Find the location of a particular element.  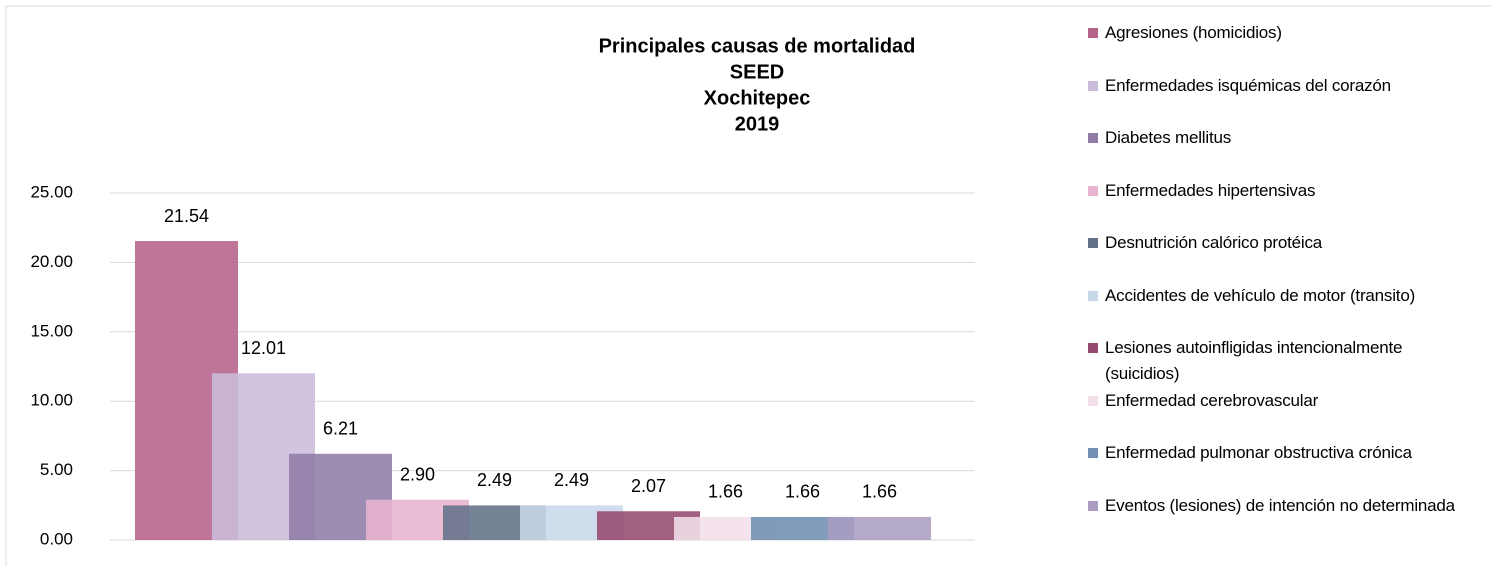

bar is located at coordinates (879, 528).